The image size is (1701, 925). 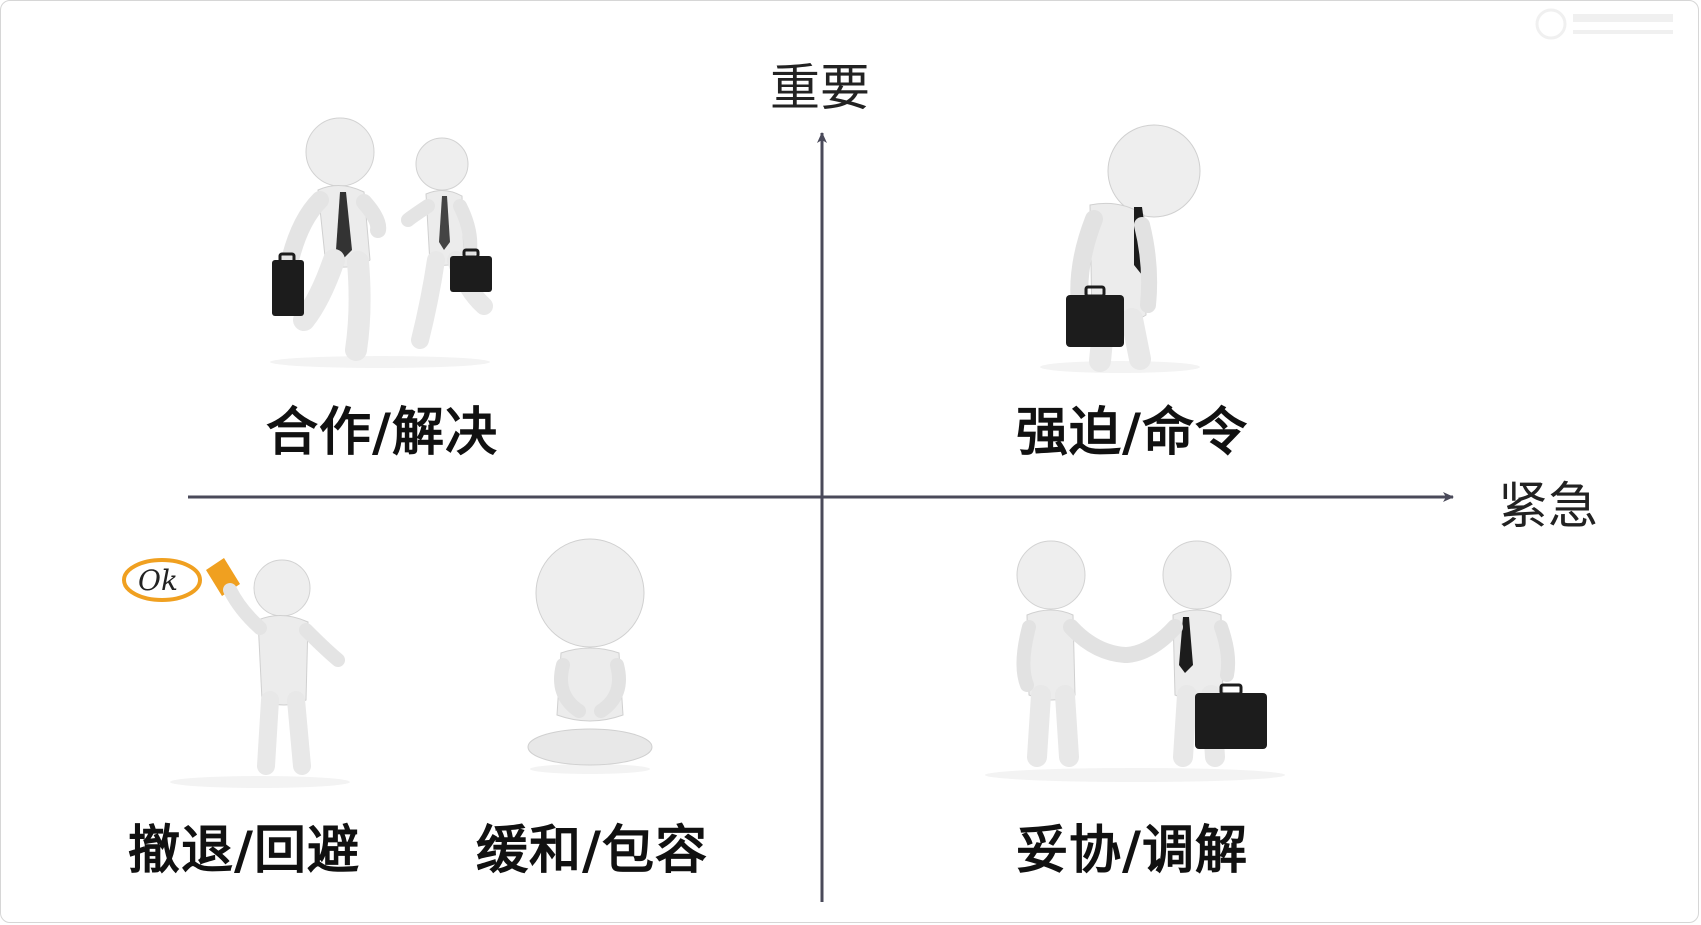 What do you see at coordinates (381, 242) in the screenshot?
I see `two-walking-figures-illustration` at bounding box center [381, 242].